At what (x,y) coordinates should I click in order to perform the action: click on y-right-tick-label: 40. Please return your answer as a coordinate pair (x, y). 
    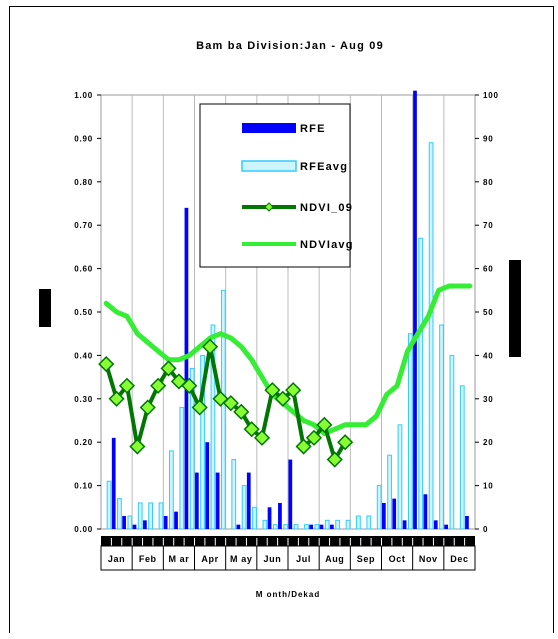
    Looking at the image, I should click on (488, 355).